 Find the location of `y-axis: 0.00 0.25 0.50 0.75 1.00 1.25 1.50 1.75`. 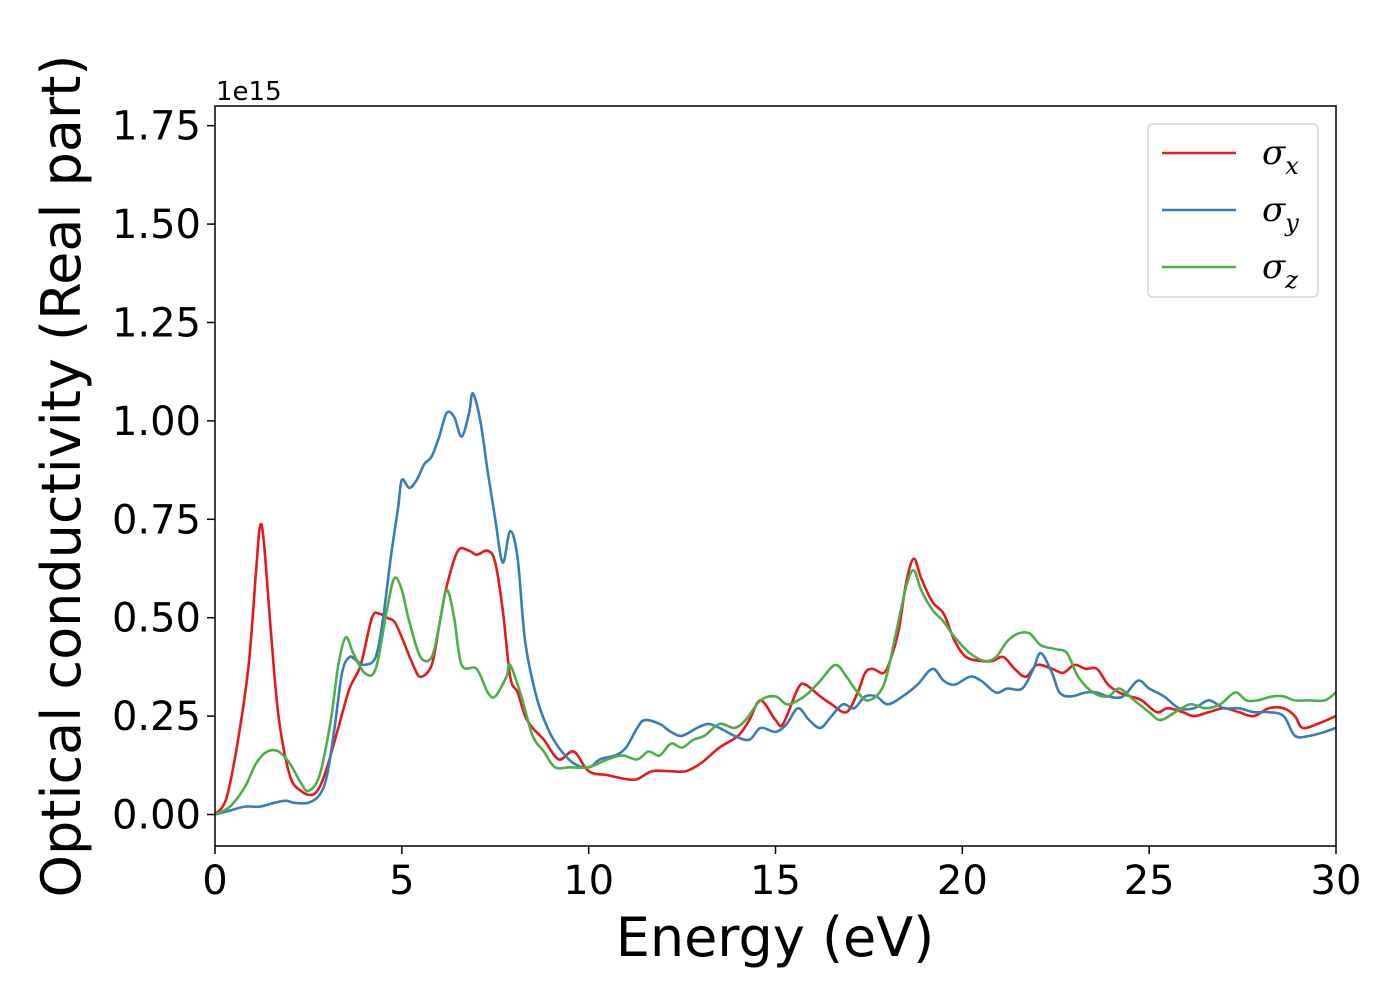

y-axis: 0.00 0.25 0.50 0.75 1.00 1.25 1.50 1.75 is located at coordinates (163, 471).